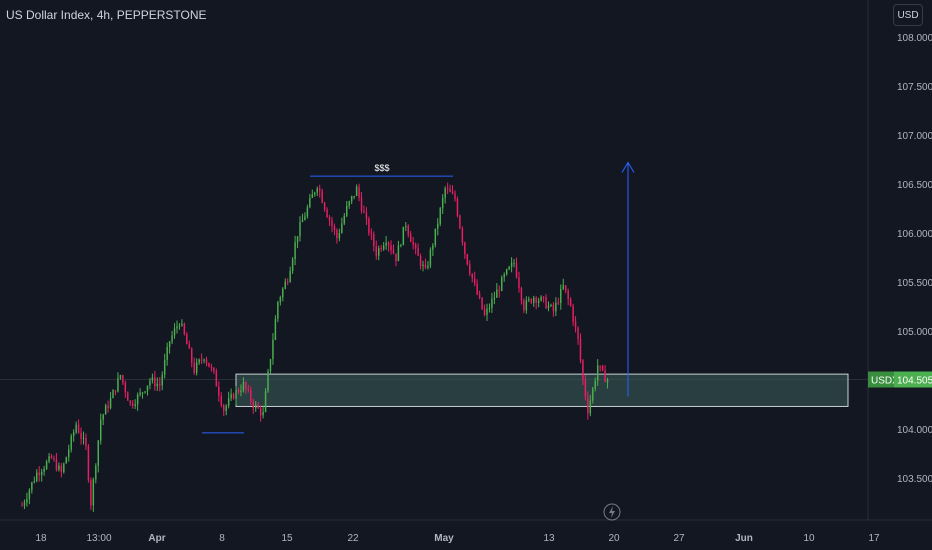 This screenshot has width=932, height=550. Describe the element at coordinates (914, 185) in the screenshot. I see `y-tick-label: 106.500` at that location.